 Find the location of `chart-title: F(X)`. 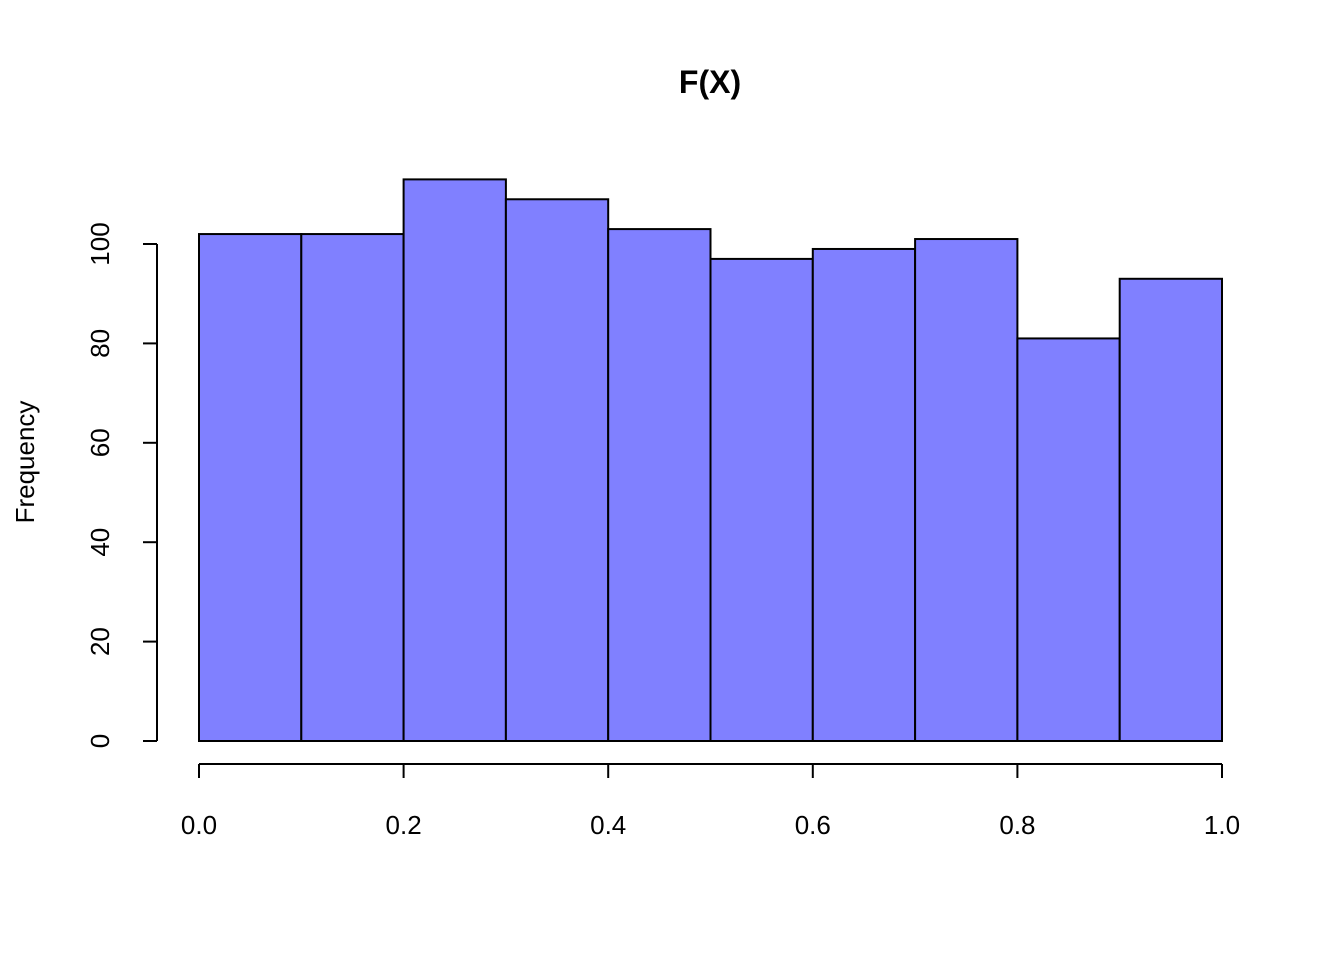

chart-title: F(X) is located at coordinates (710, 82).